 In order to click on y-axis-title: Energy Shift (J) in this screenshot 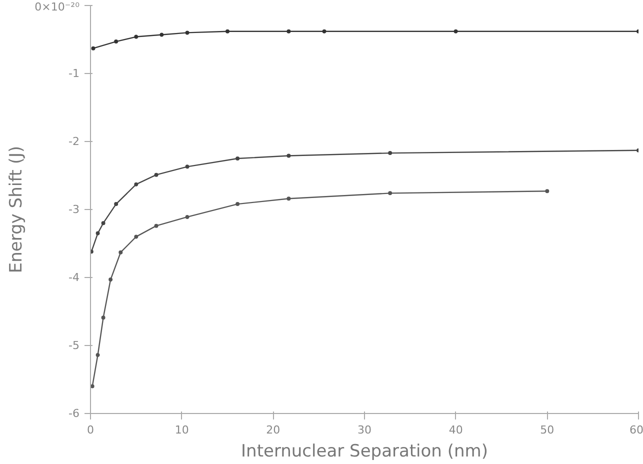, I will do `click(16, 210)`.